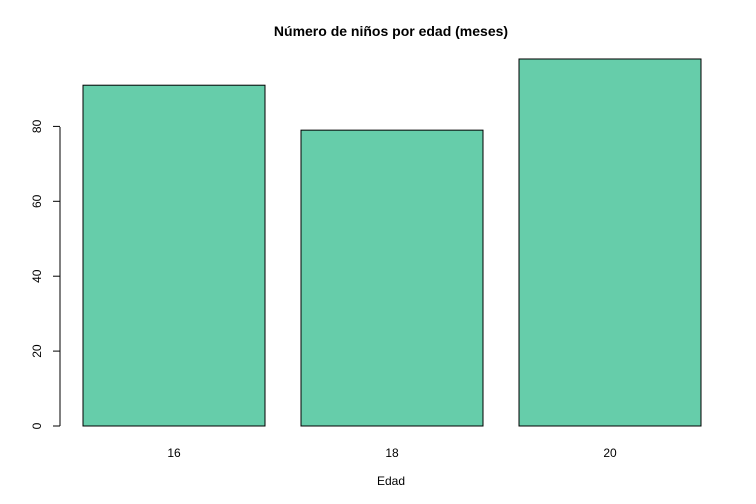 The image size is (756, 504). I want to click on y-tick-label: 60, so click(37, 201).